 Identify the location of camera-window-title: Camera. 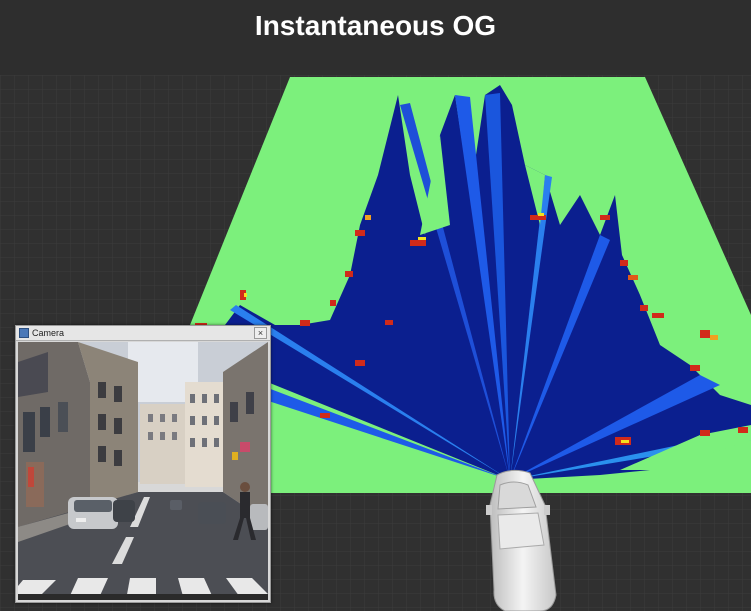
(48, 333).